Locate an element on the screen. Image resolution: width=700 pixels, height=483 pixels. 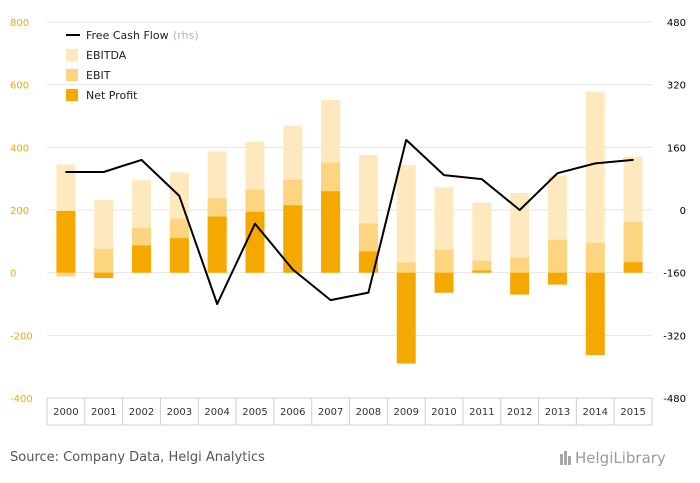
x-tick-label: 2000 is located at coordinates (65, 412).